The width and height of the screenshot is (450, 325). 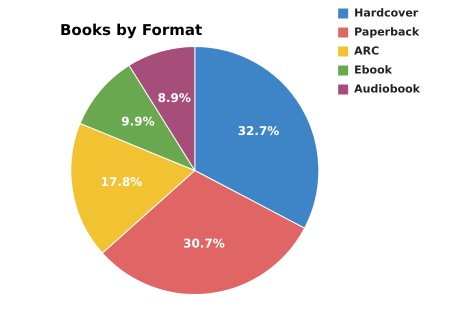 I want to click on legend-label: Paperback, so click(x=387, y=31).